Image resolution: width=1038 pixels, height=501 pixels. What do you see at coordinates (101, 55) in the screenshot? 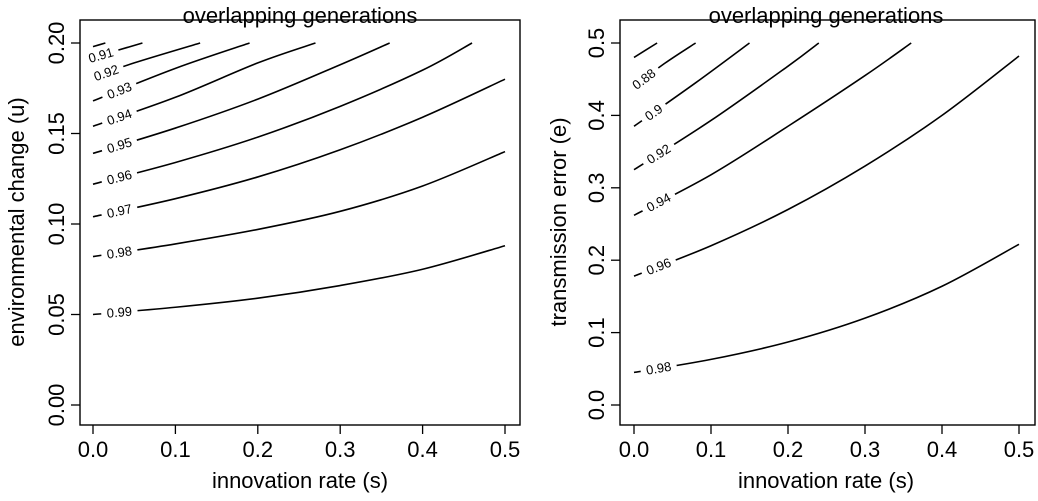
I see `contour-label: 0.91` at bounding box center [101, 55].